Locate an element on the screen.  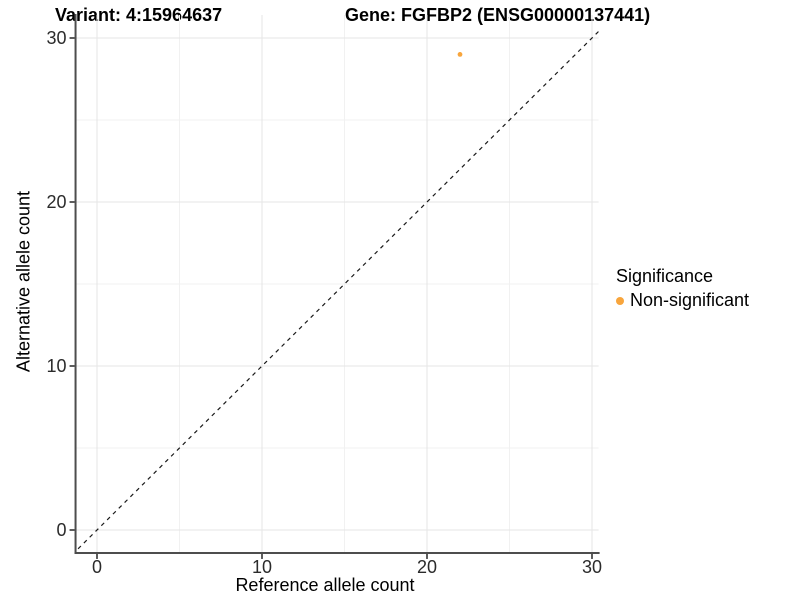
x-tick-label: 30 is located at coordinates (592, 567).